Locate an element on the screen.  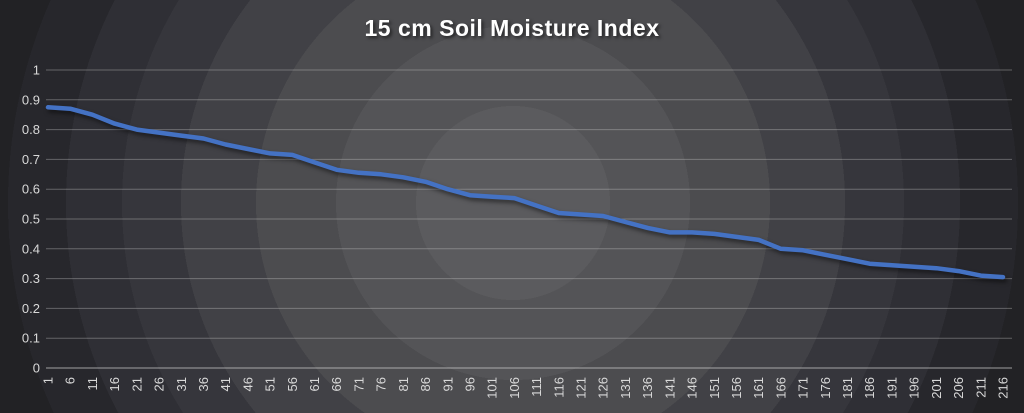
x-tick-label: 196 is located at coordinates (914, 388).